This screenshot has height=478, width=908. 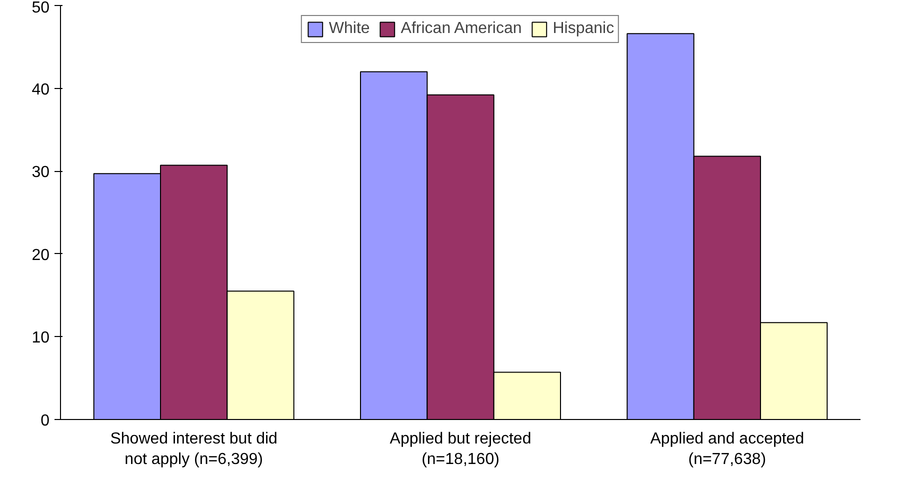 What do you see at coordinates (45, 421) in the screenshot?
I see `y-tick-label: 0` at bounding box center [45, 421].